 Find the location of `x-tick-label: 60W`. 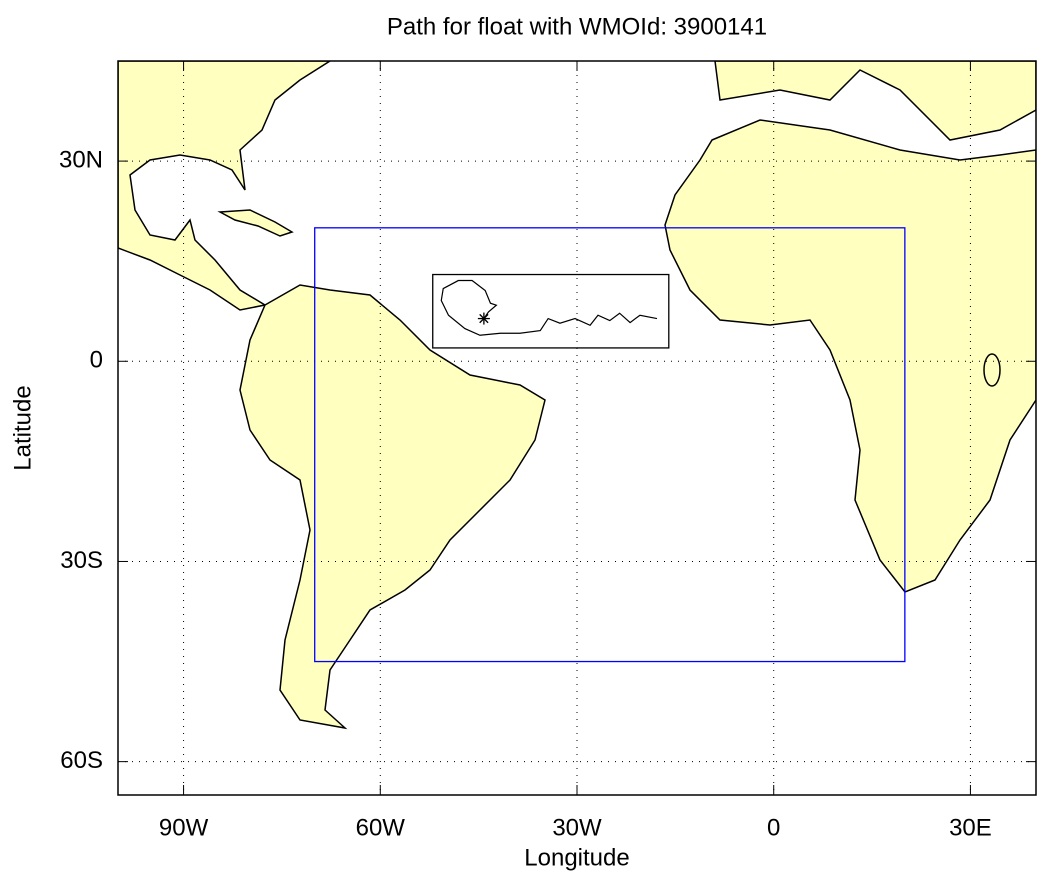

x-tick-label: 60W is located at coordinates (381, 827).